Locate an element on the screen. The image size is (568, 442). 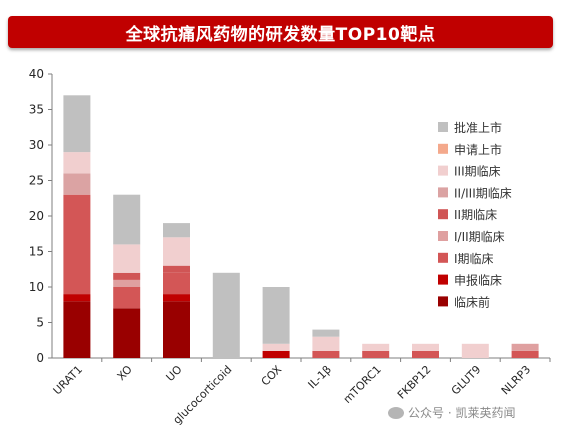
x-category-label: XO is located at coordinates (125, 373).